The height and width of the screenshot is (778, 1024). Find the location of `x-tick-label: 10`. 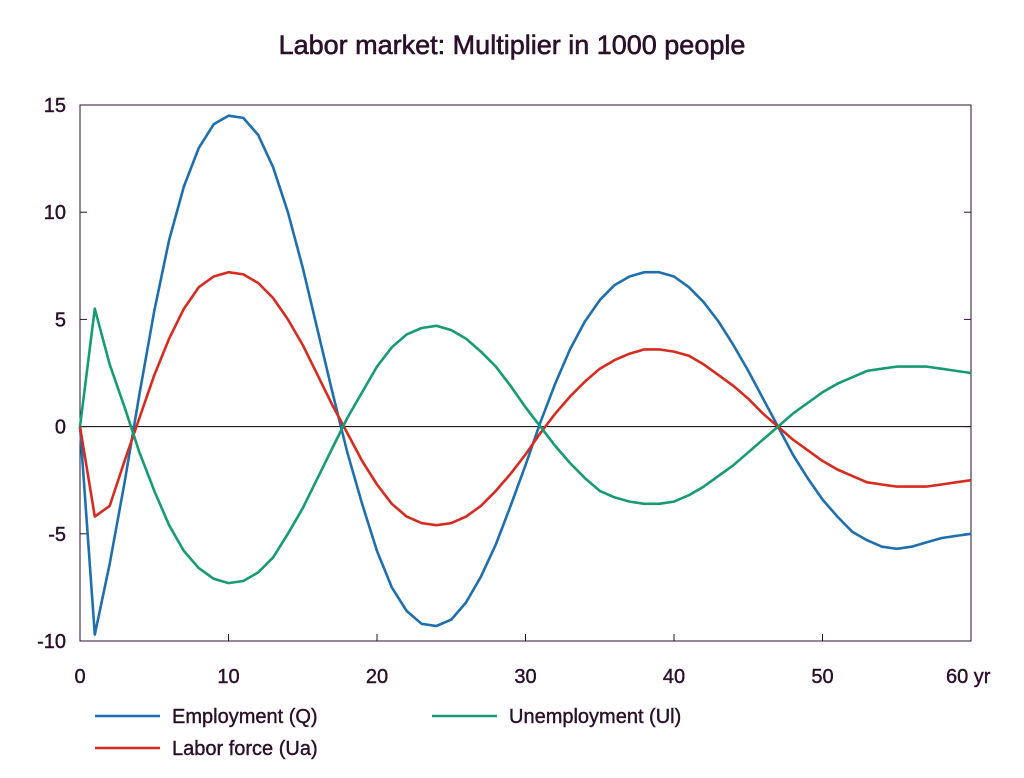

x-tick-label: 10 is located at coordinates (228, 677).